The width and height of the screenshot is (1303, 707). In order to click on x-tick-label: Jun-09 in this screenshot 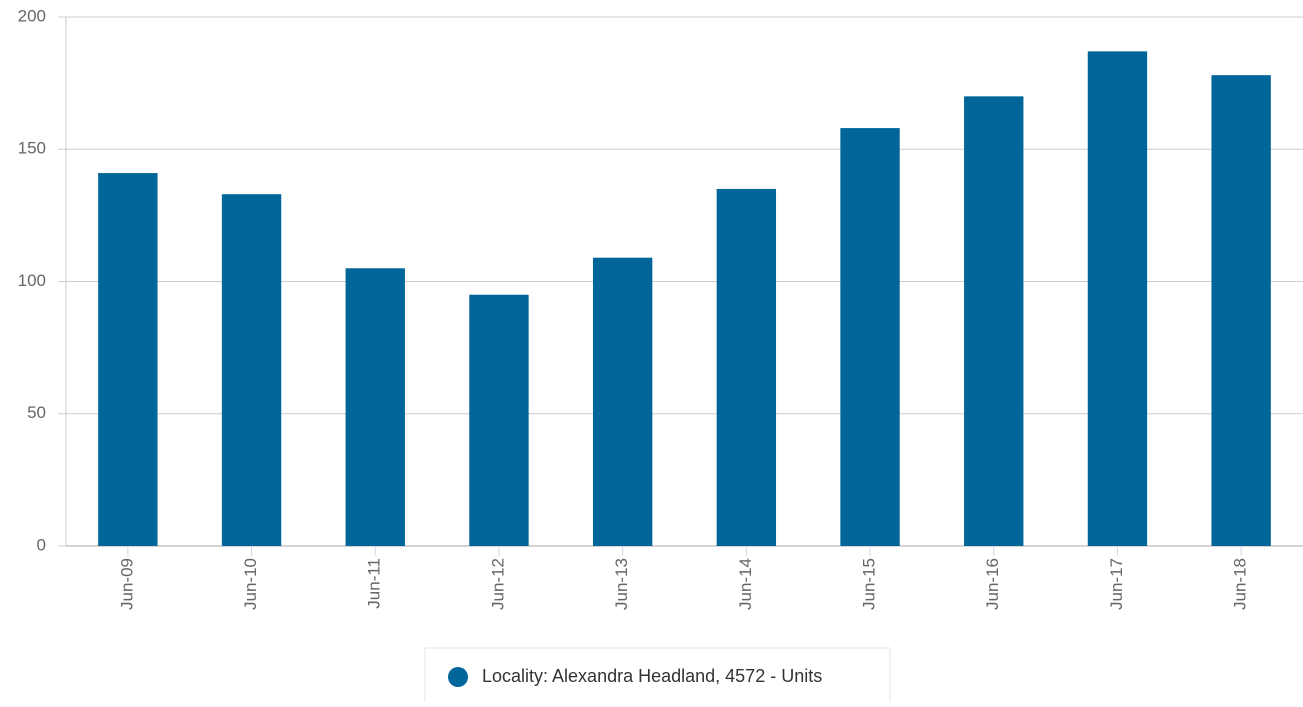, I will do `click(126, 584)`.